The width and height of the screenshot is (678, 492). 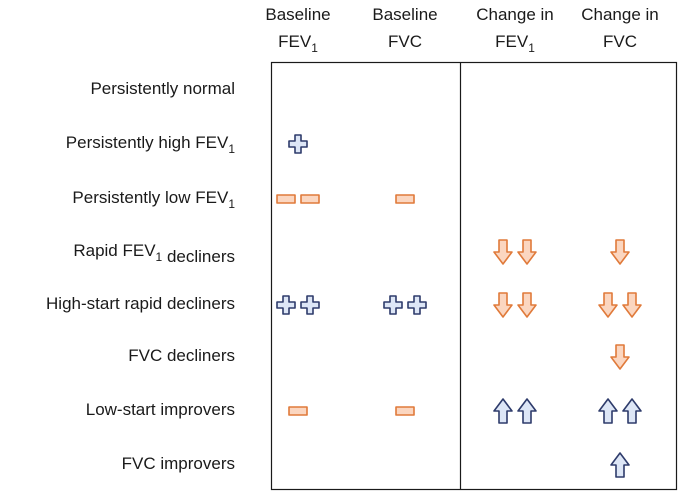 What do you see at coordinates (198, 256) in the screenshot?
I see `text-part: decliners` at bounding box center [198, 256].